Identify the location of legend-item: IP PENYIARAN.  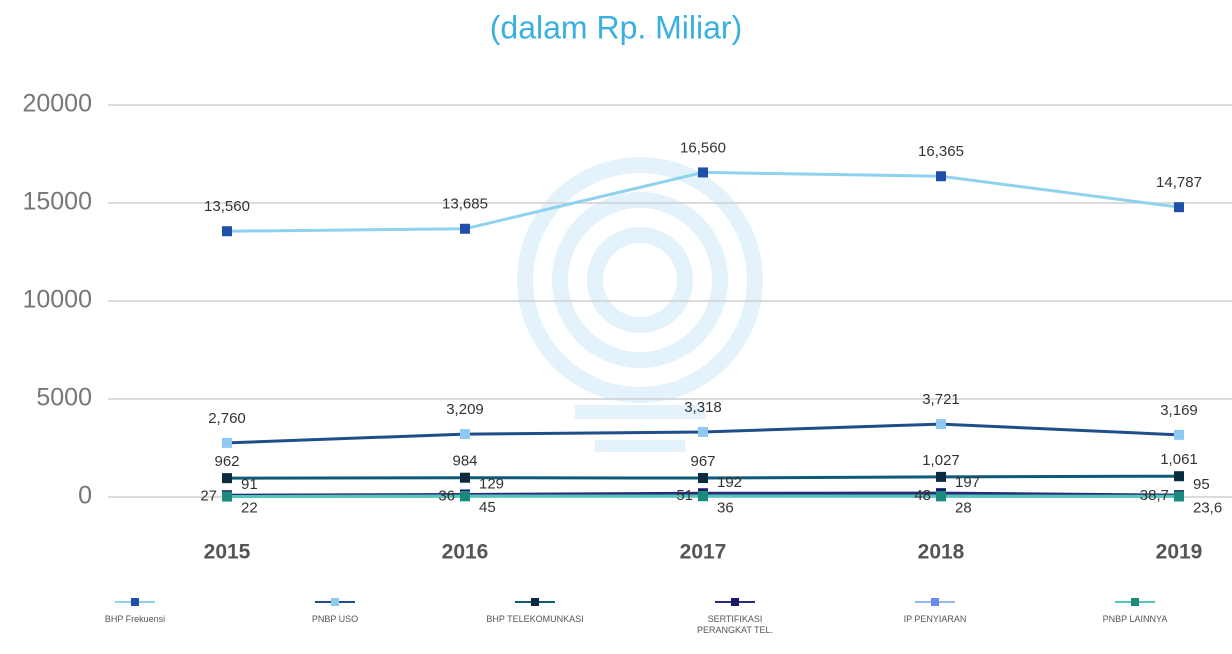
(935, 616).